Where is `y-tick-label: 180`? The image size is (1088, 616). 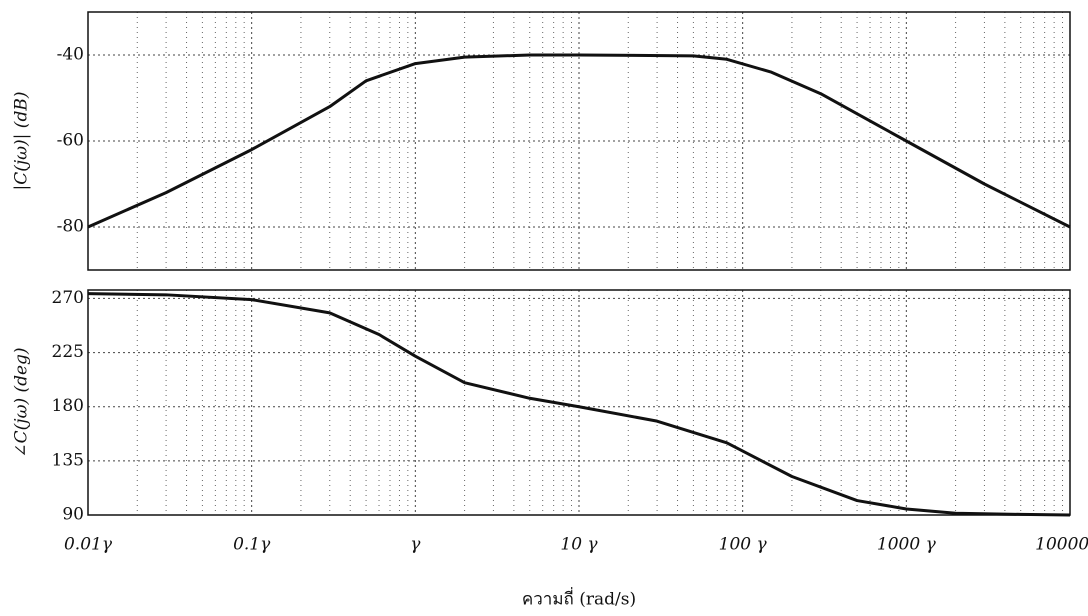 y-tick-label: 180 is located at coordinates (68, 406).